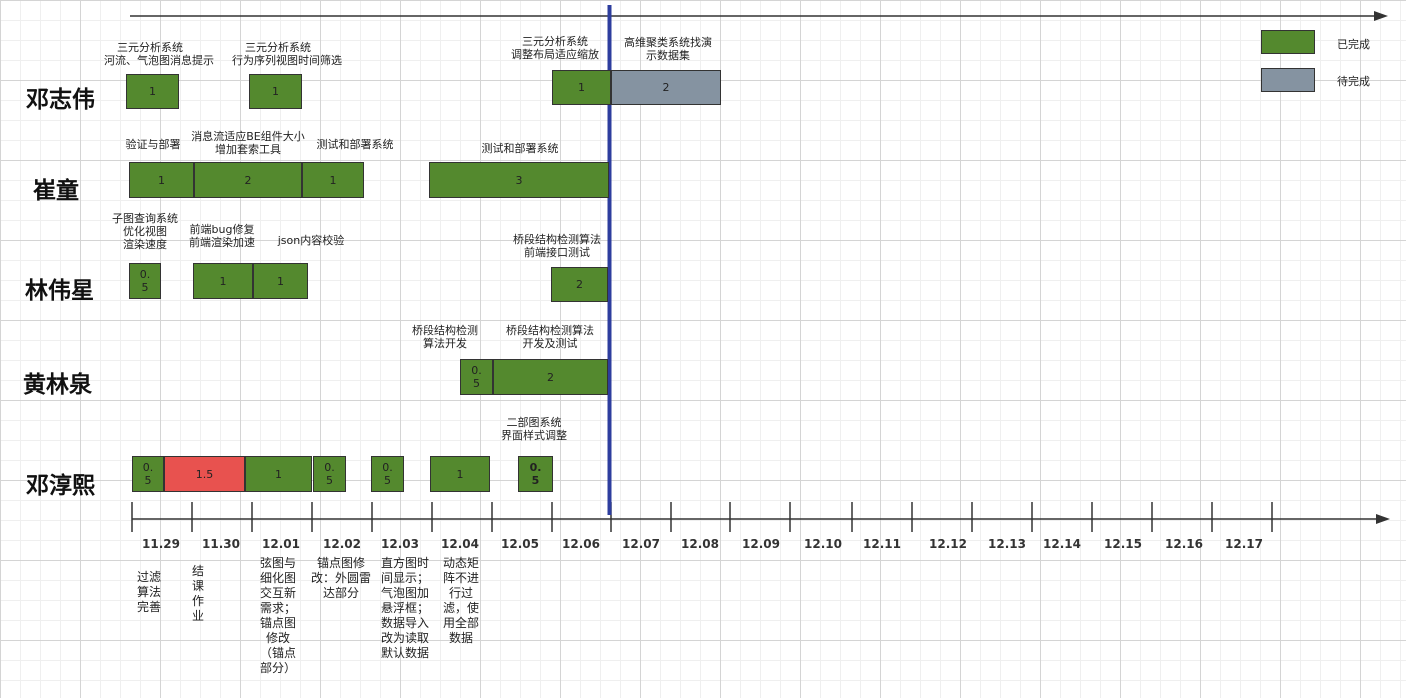 This screenshot has width=1406, height=698. What do you see at coordinates (520, 544) in the screenshot?
I see `date-label: 12.05` at bounding box center [520, 544].